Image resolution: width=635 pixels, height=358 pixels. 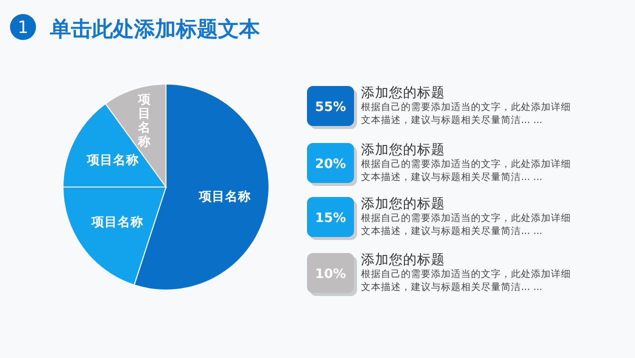 I want to click on text: 15%, so click(x=330, y=218).